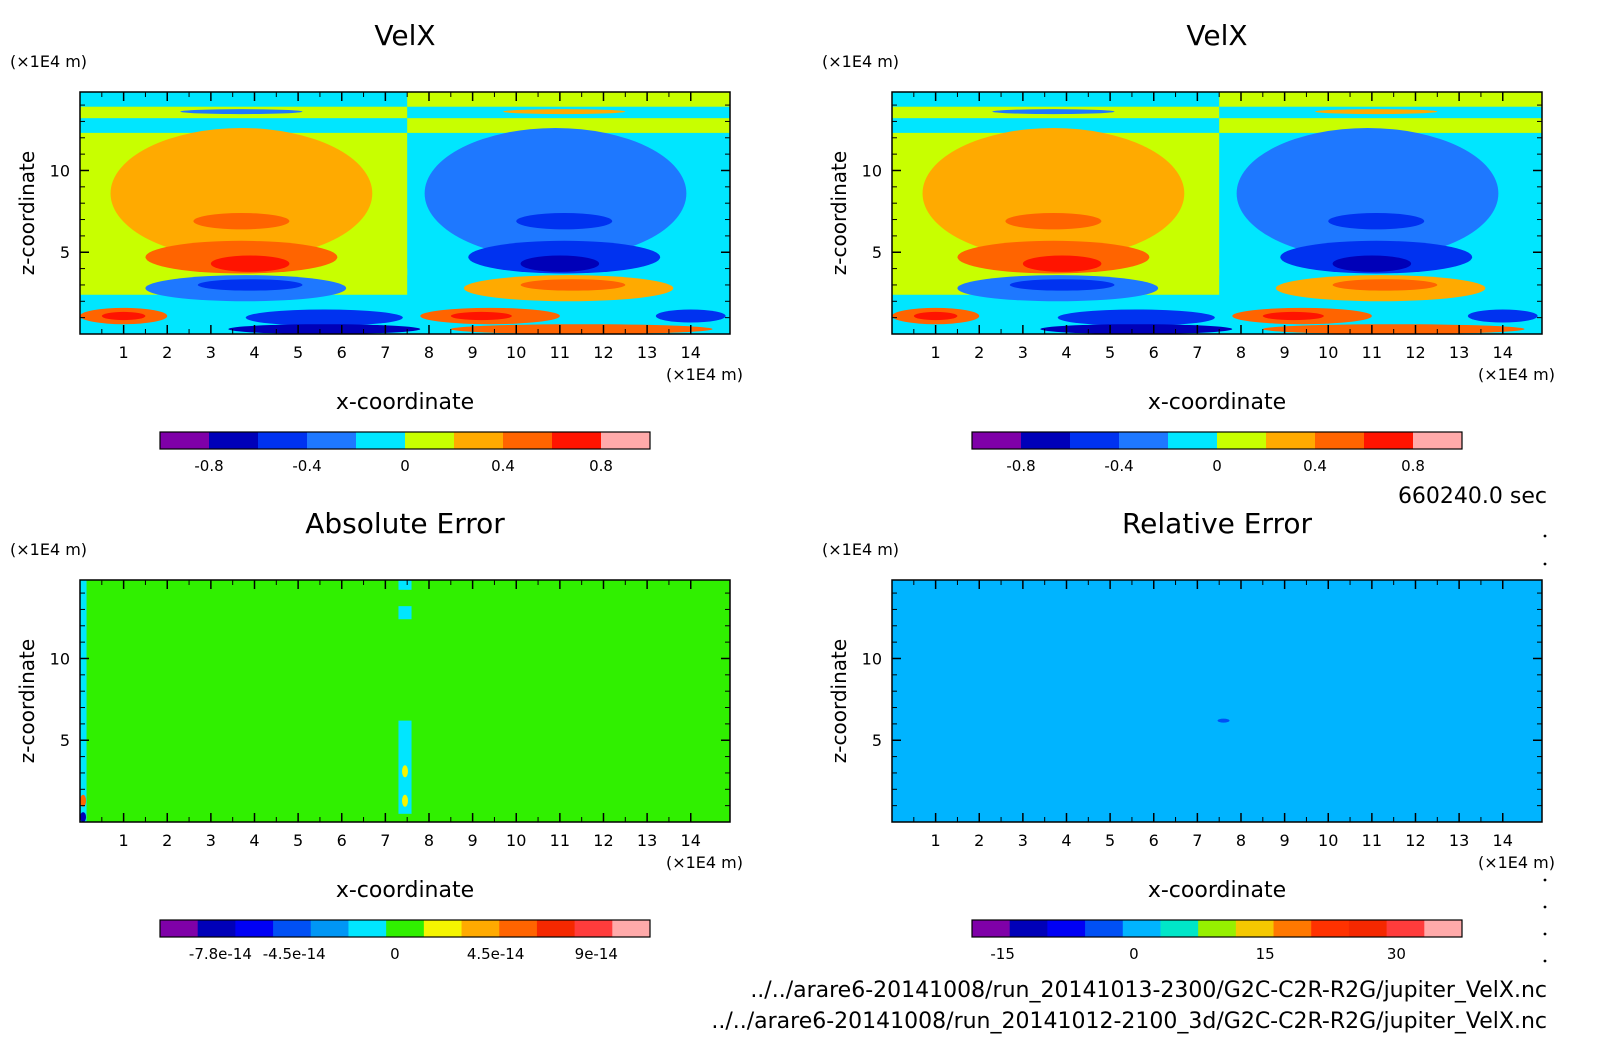 Image resolution: width=1604 pixels, height=1054 pixels. What do you see at coordinates (1202, 699) in the screenshot?
I see `y-axis: 5 10` at bounding box center [1202, 699].